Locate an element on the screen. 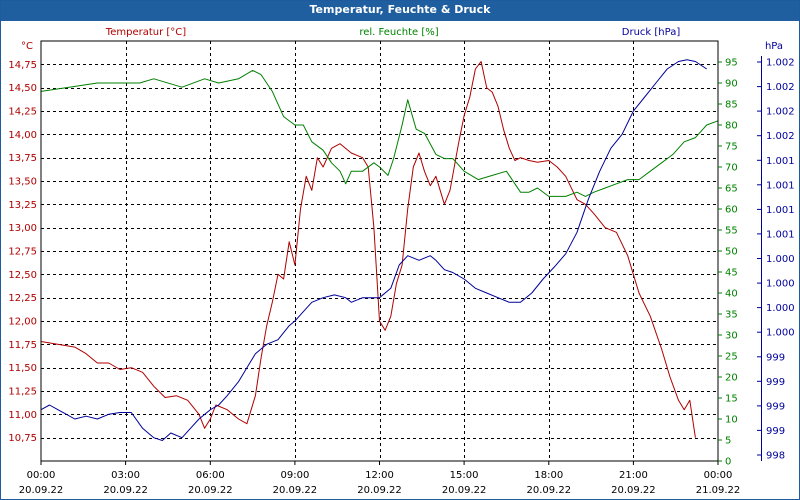 Image resolution: width=800 pixels, height=500 pixels. temperature-tick-label: 12,75 is located at coordinates (22, 252).